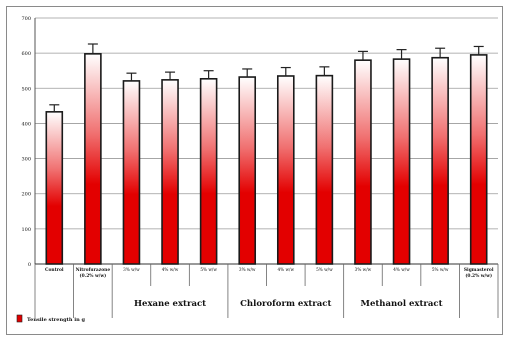 This screenshot has height=341, width=509. What do you see at coordinates (26, 124) in the screenshot?
I see `y-tick-label: 400` at bounding box center [26, 124].